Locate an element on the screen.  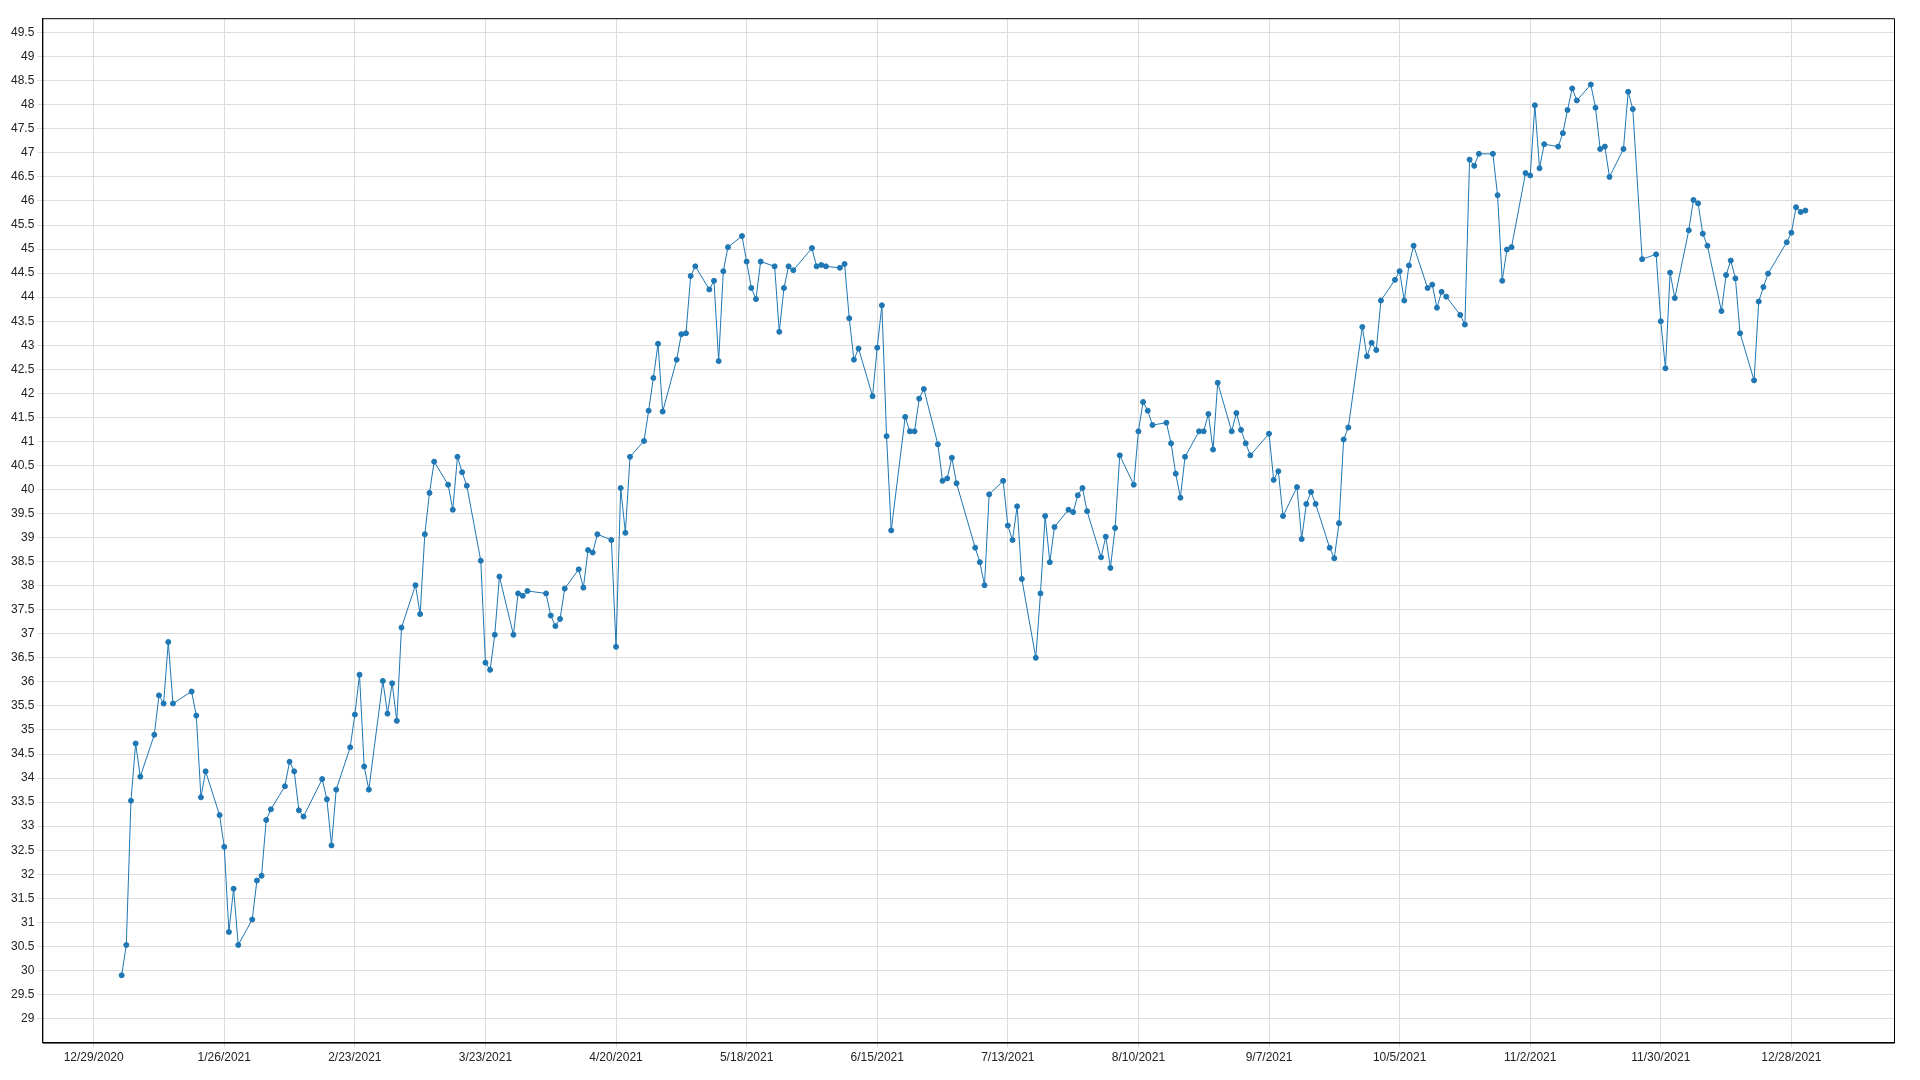
y-tick-label: 49 is located at coordinates (28, 55).